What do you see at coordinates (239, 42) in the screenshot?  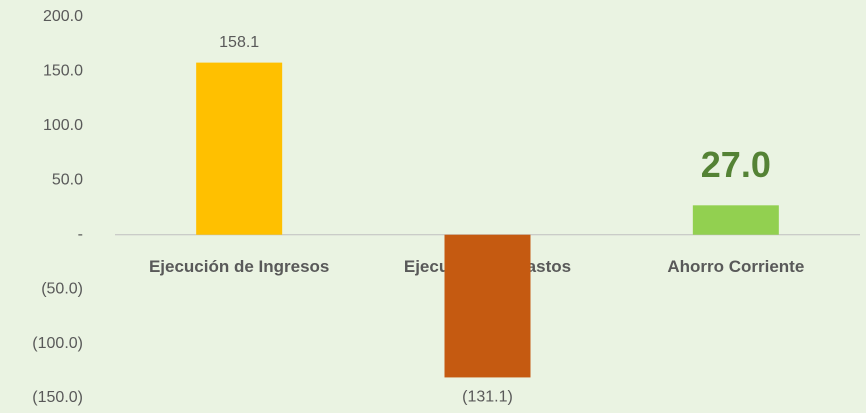 I see `data-label: 158.1` at bounding box center [239, 42].